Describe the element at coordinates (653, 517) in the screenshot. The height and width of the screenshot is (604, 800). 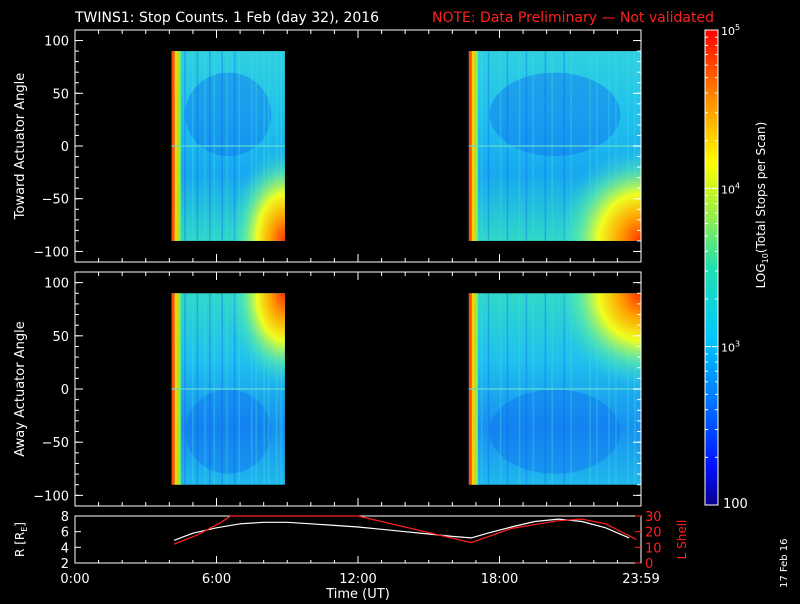
I see `right-tick-label: 30` at that location.